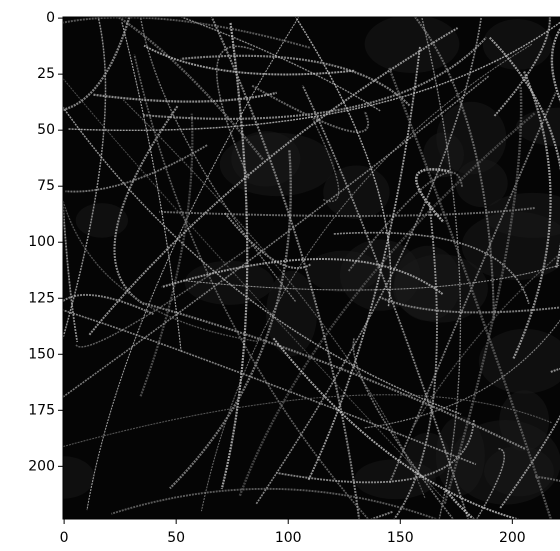  I want to click on y-tick-label: 25, so click(46, 74).